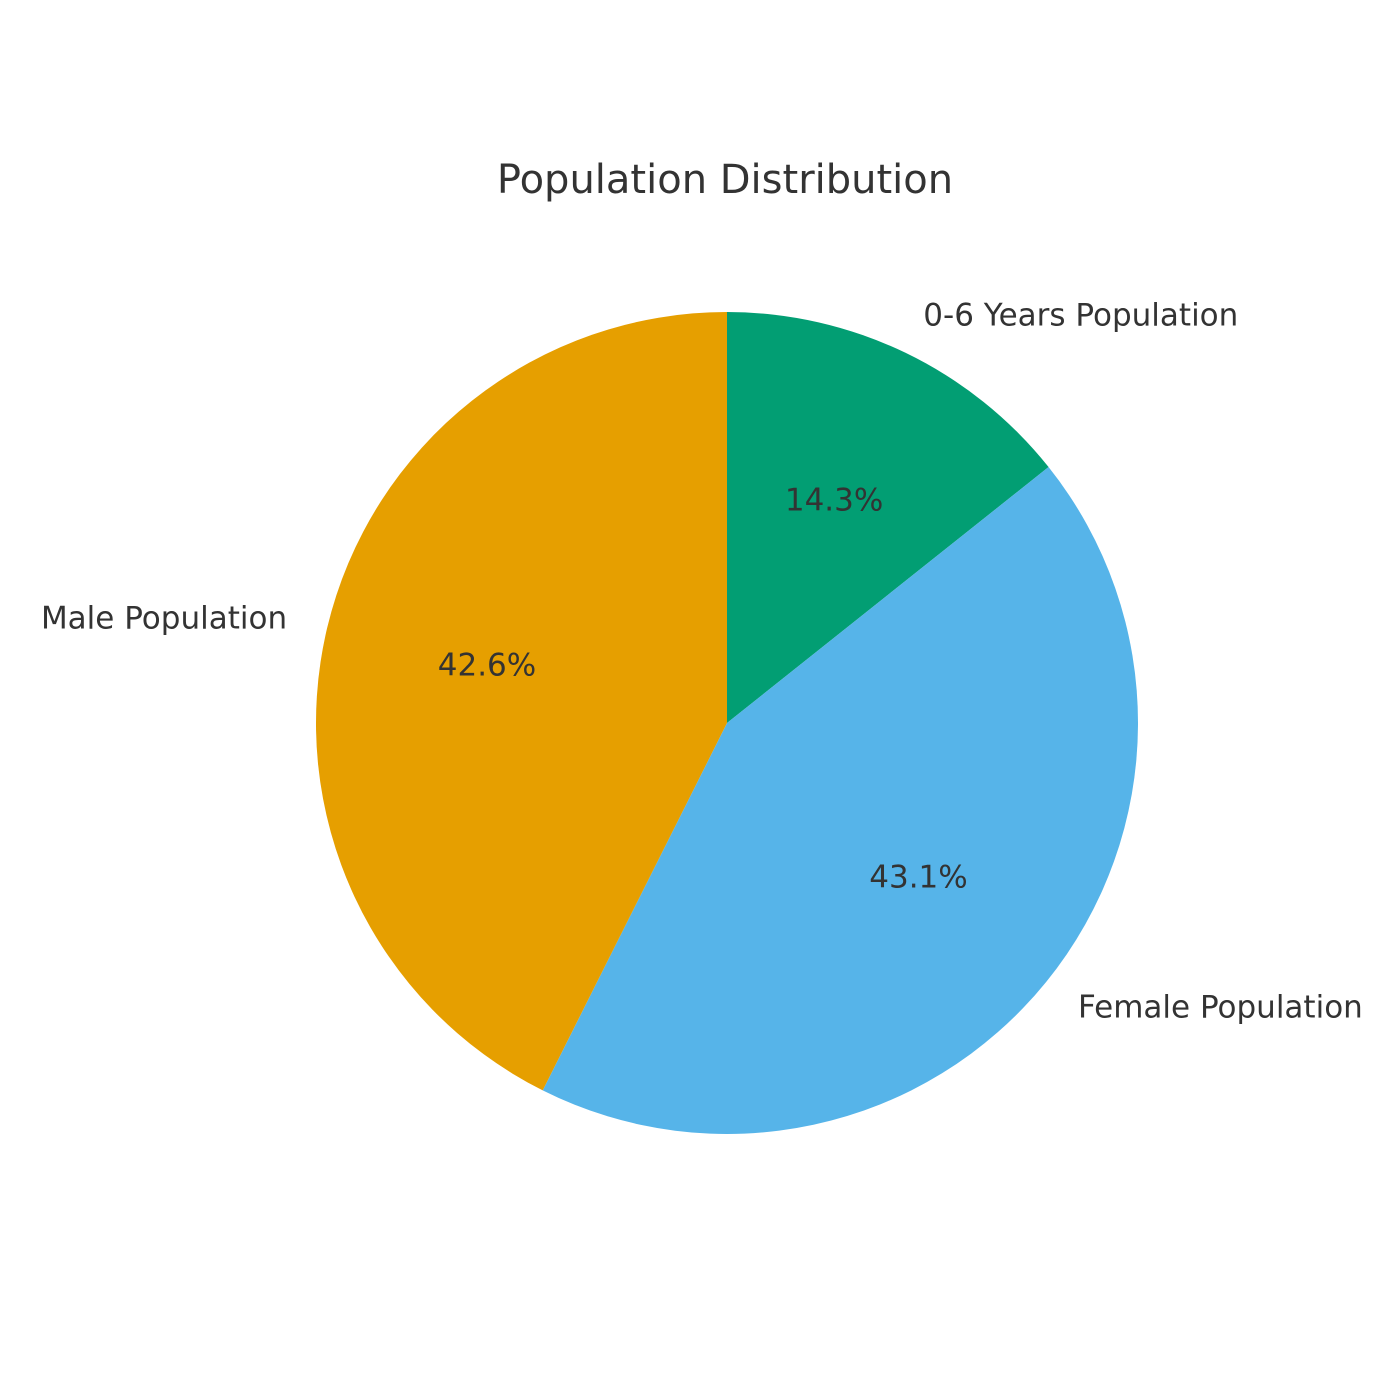 This screenshot has width=1400, height=1400. Describe the element at coordinates (918, 877) in the screenshot. I see `slice-percent-1: 43.1%` at that location.